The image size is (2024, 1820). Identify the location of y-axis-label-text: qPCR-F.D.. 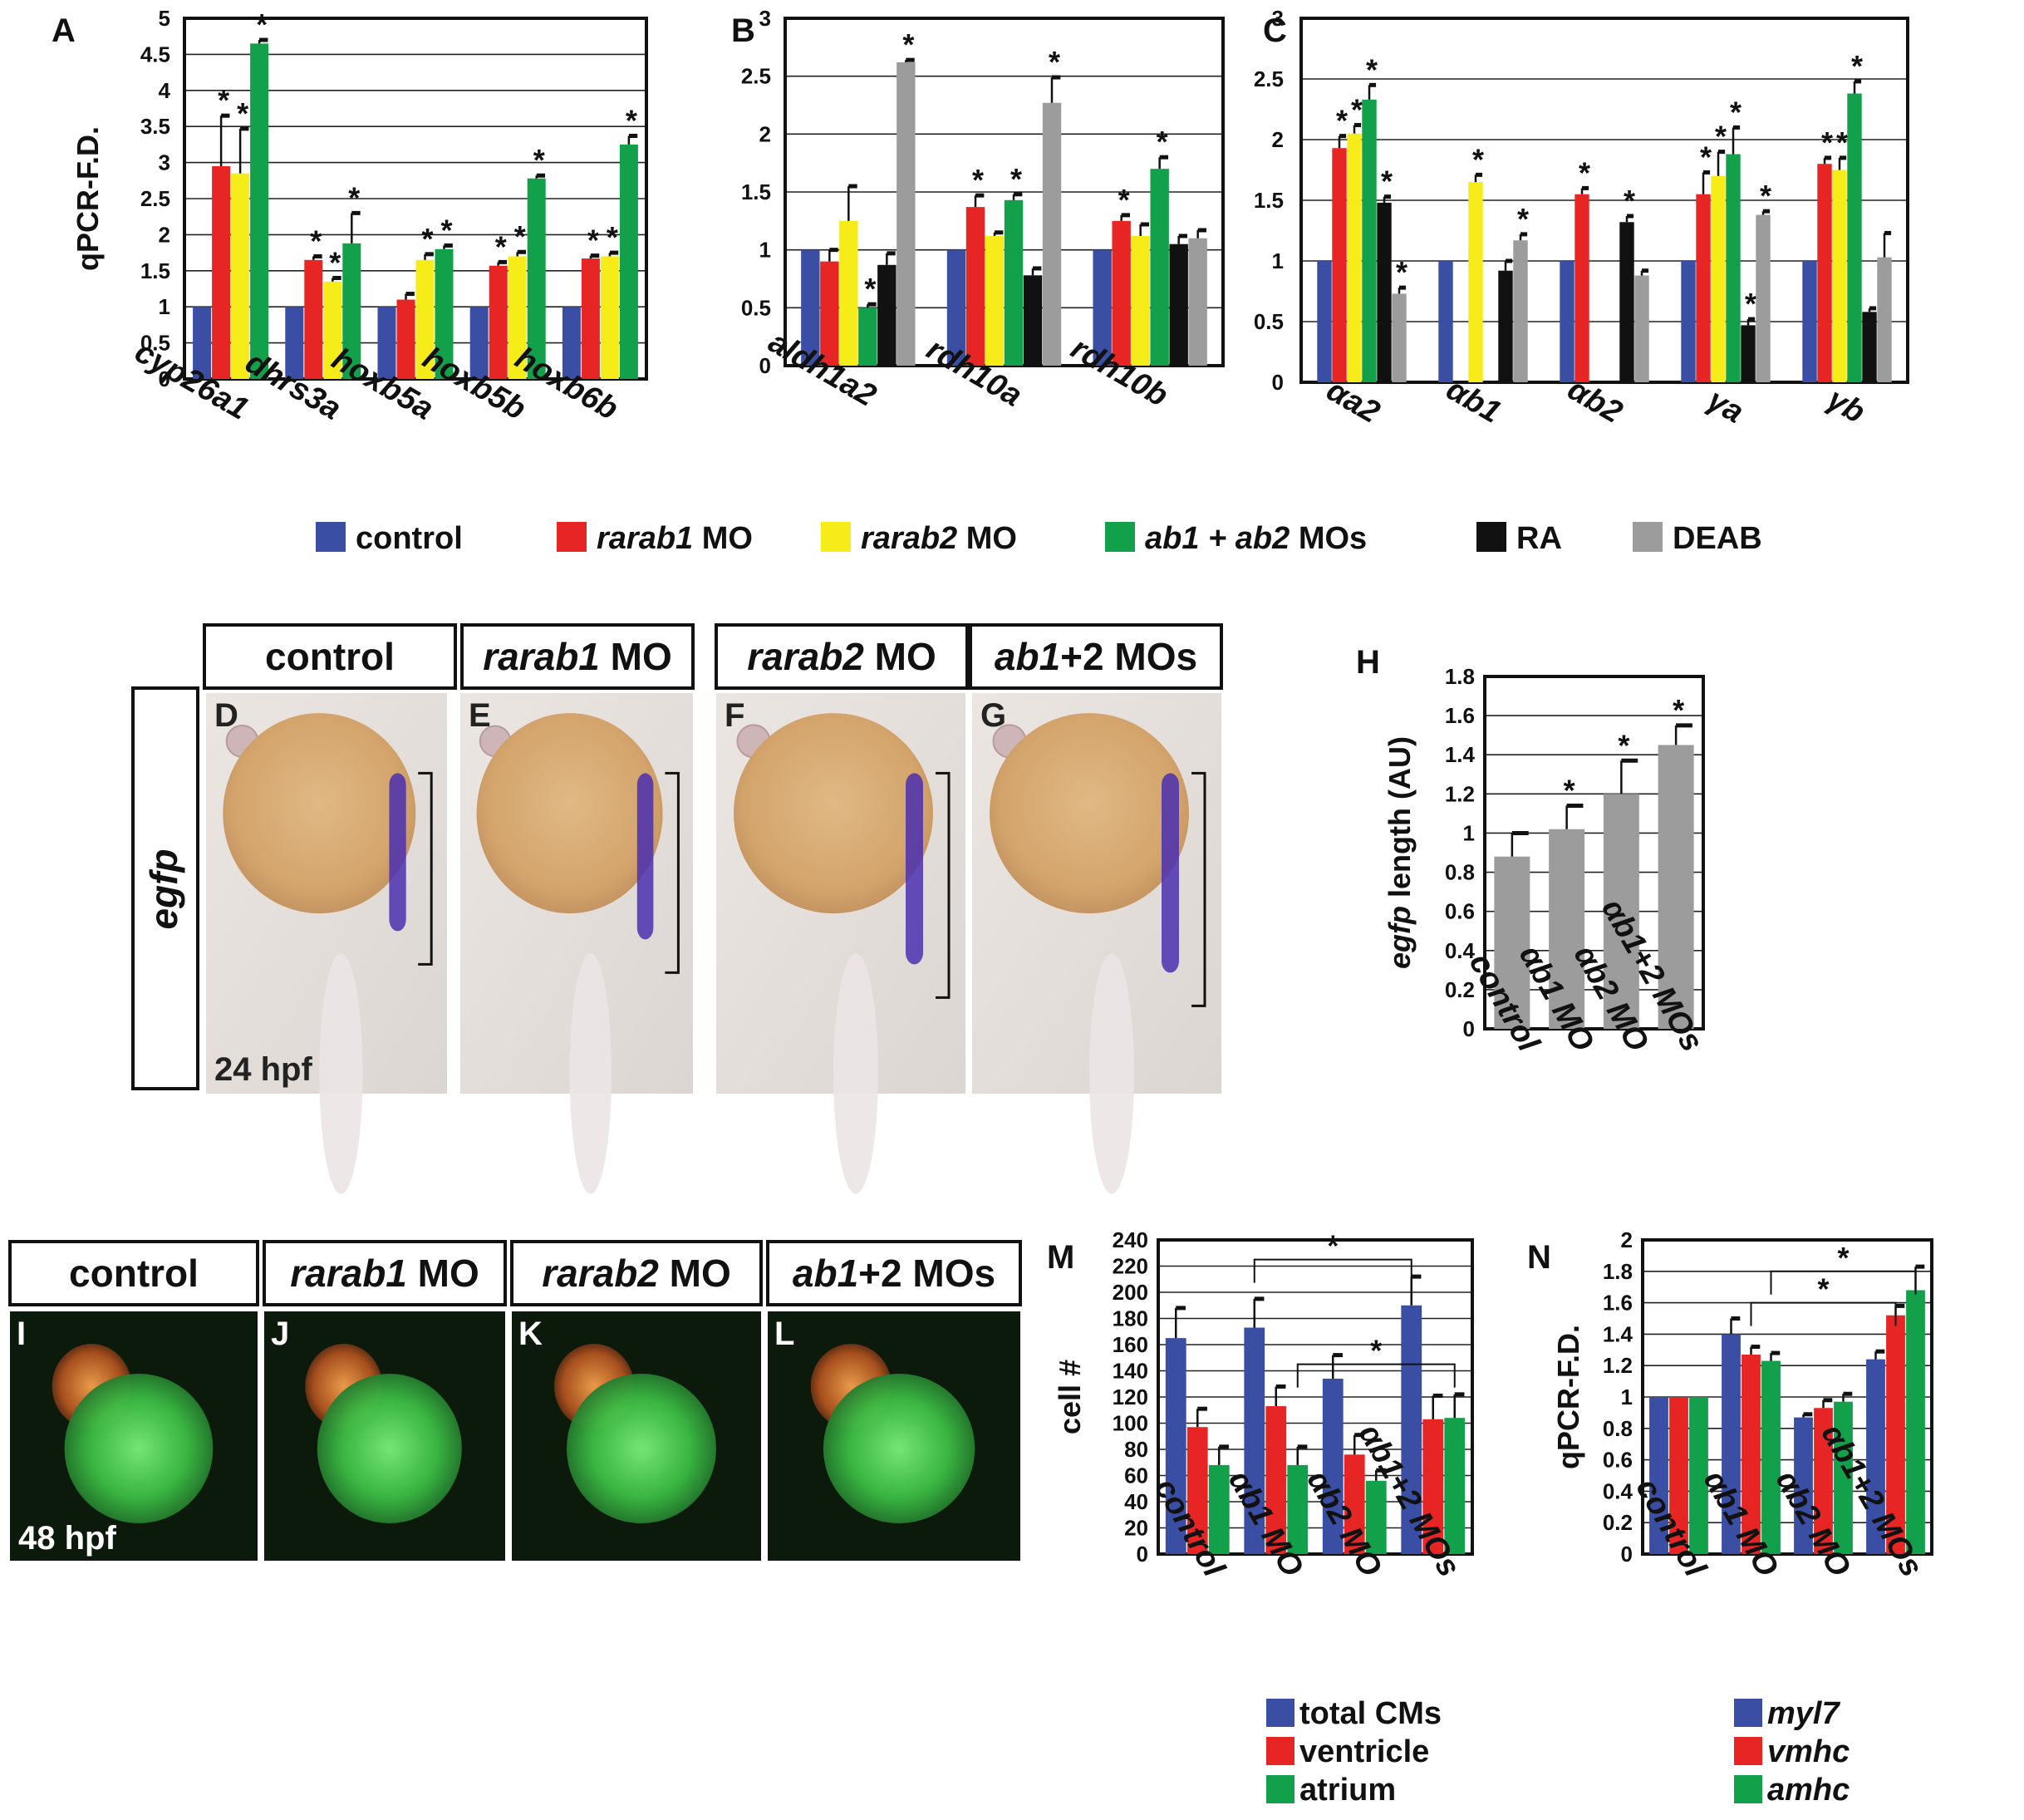
(88, 198).